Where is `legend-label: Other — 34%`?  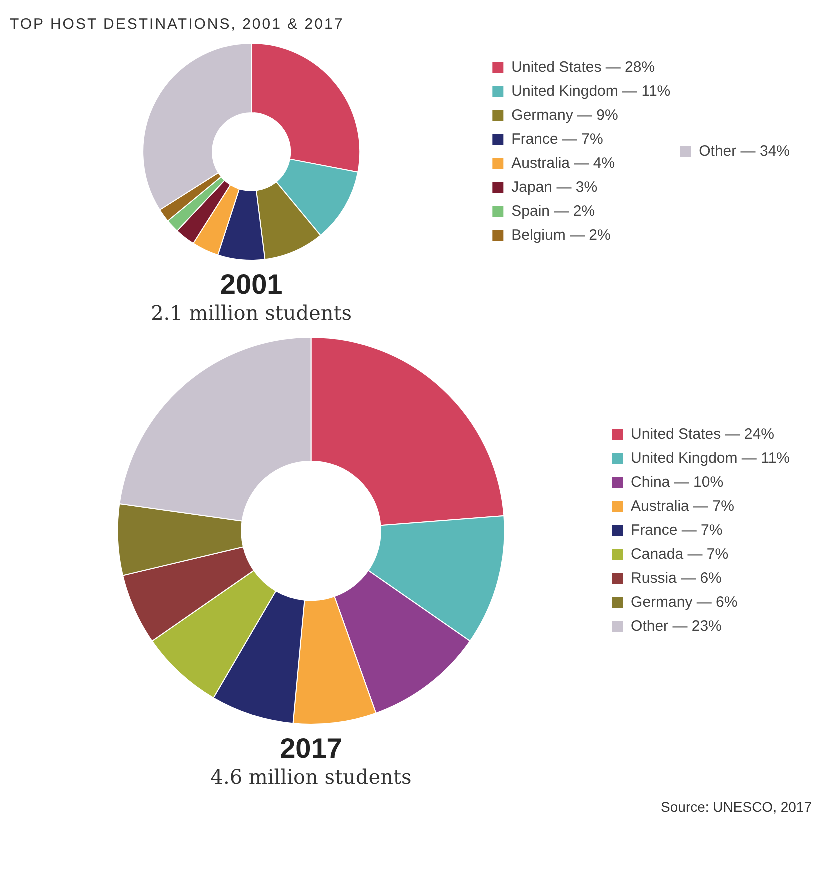 legend-label: Other — 34% is located at coordinates (744, 151).